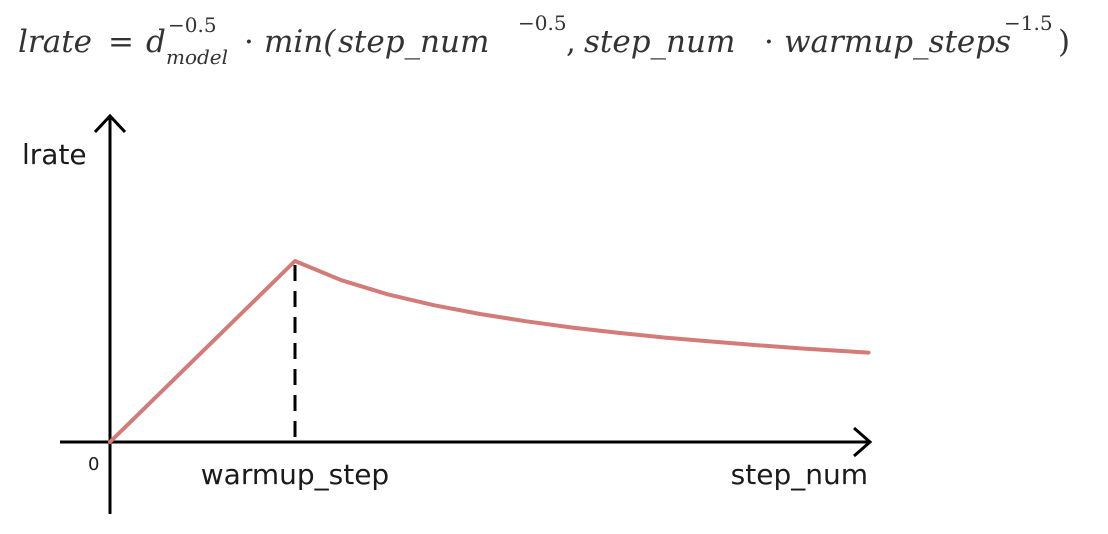  What do you see at coordinates (121, 42) in the screenshot?
I see `formula-equals: =` at bounding box center [121, 42].